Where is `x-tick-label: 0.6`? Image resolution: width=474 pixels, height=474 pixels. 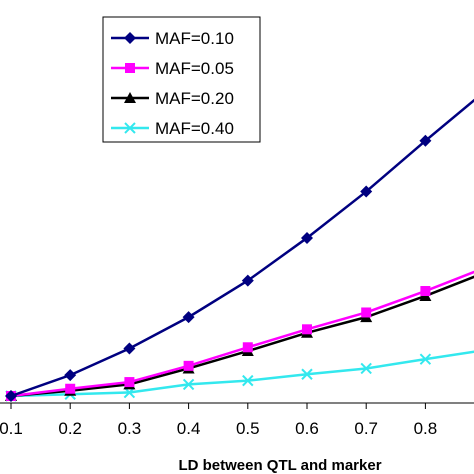
x-tick-label: 0.6 is located at coordinates (307, 428).